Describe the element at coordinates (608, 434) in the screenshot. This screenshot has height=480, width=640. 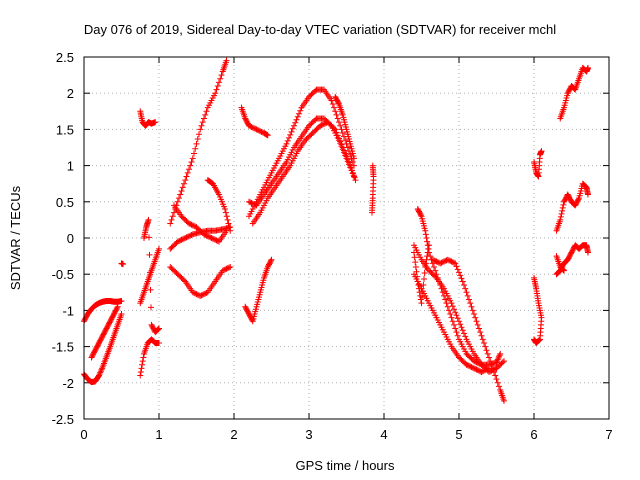
I see `x-tick-label: 7` at that location.